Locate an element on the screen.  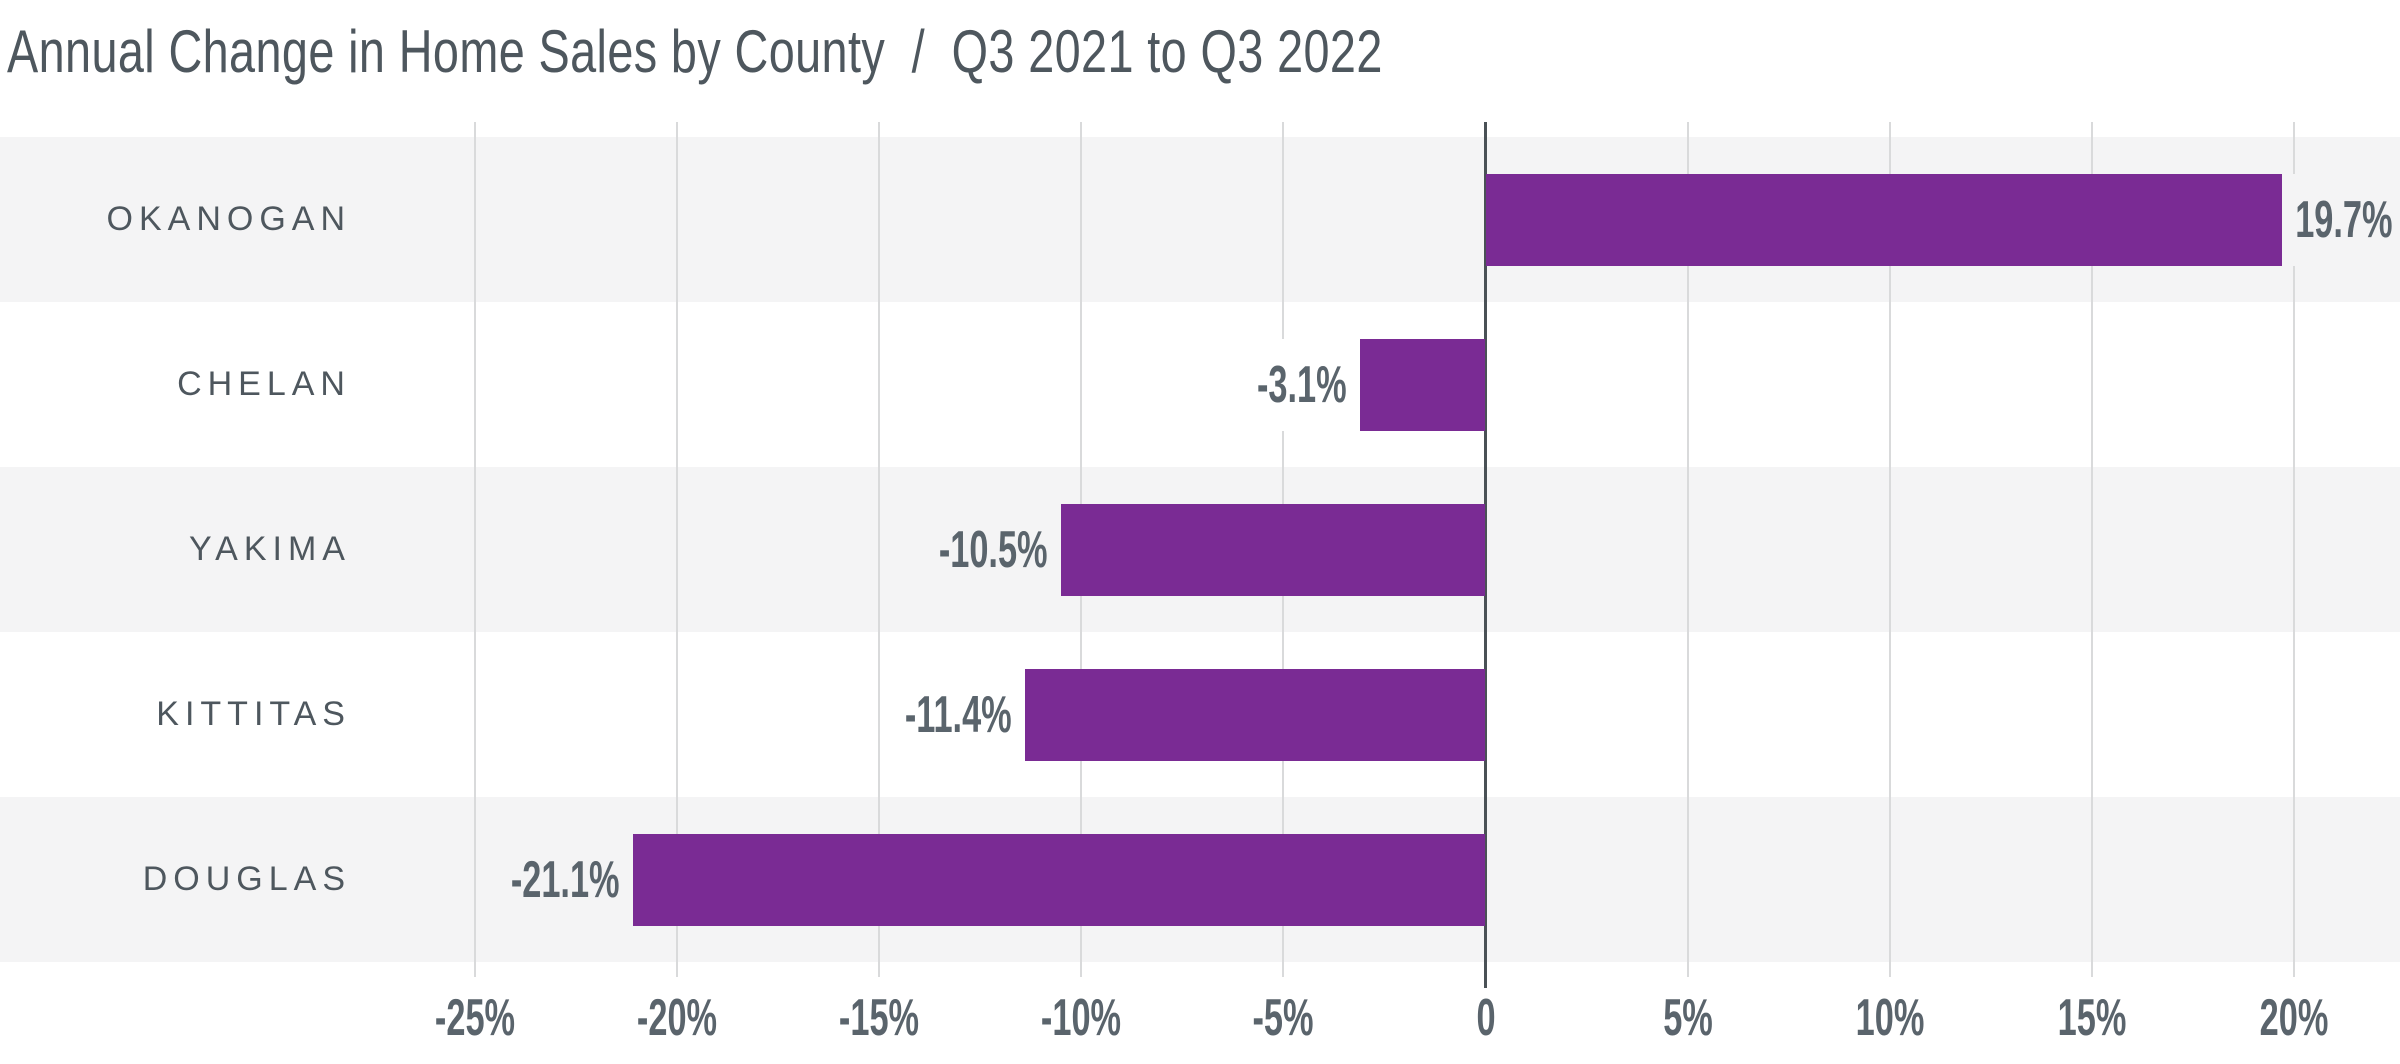
county-label: DOUGLAS is located at coordinates (246, 879).